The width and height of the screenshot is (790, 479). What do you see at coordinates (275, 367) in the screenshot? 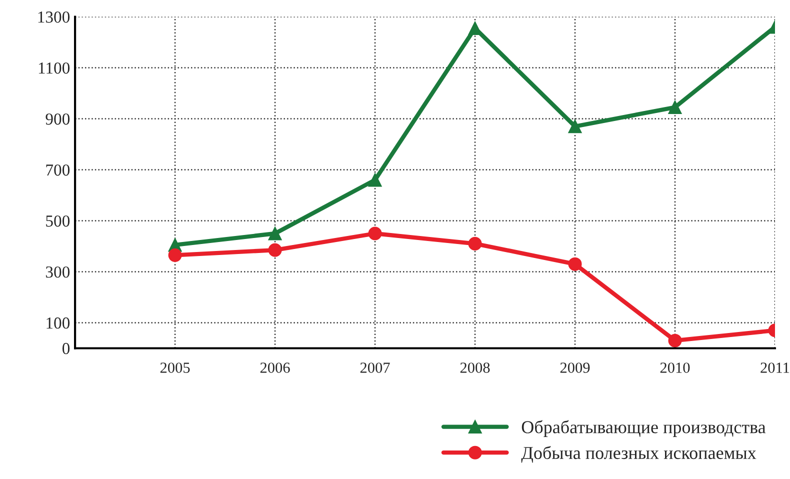
I see `x-tick-label: 2006` at bounding box center [275, 367].